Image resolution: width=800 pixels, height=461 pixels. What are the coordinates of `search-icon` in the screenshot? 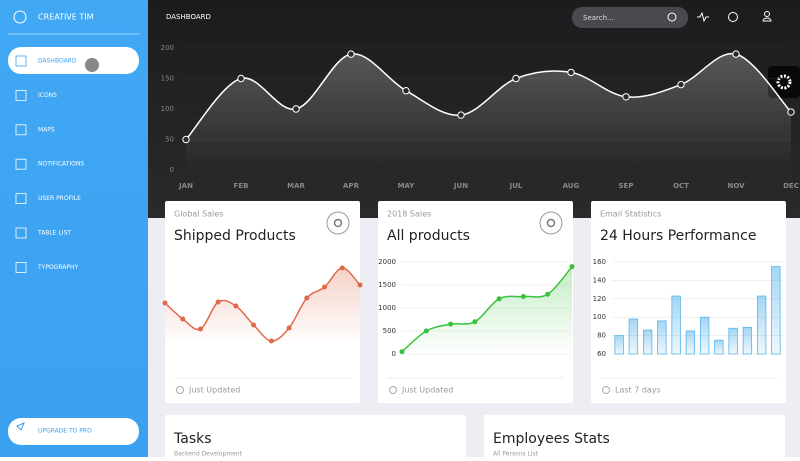 It's located at (672, 17).